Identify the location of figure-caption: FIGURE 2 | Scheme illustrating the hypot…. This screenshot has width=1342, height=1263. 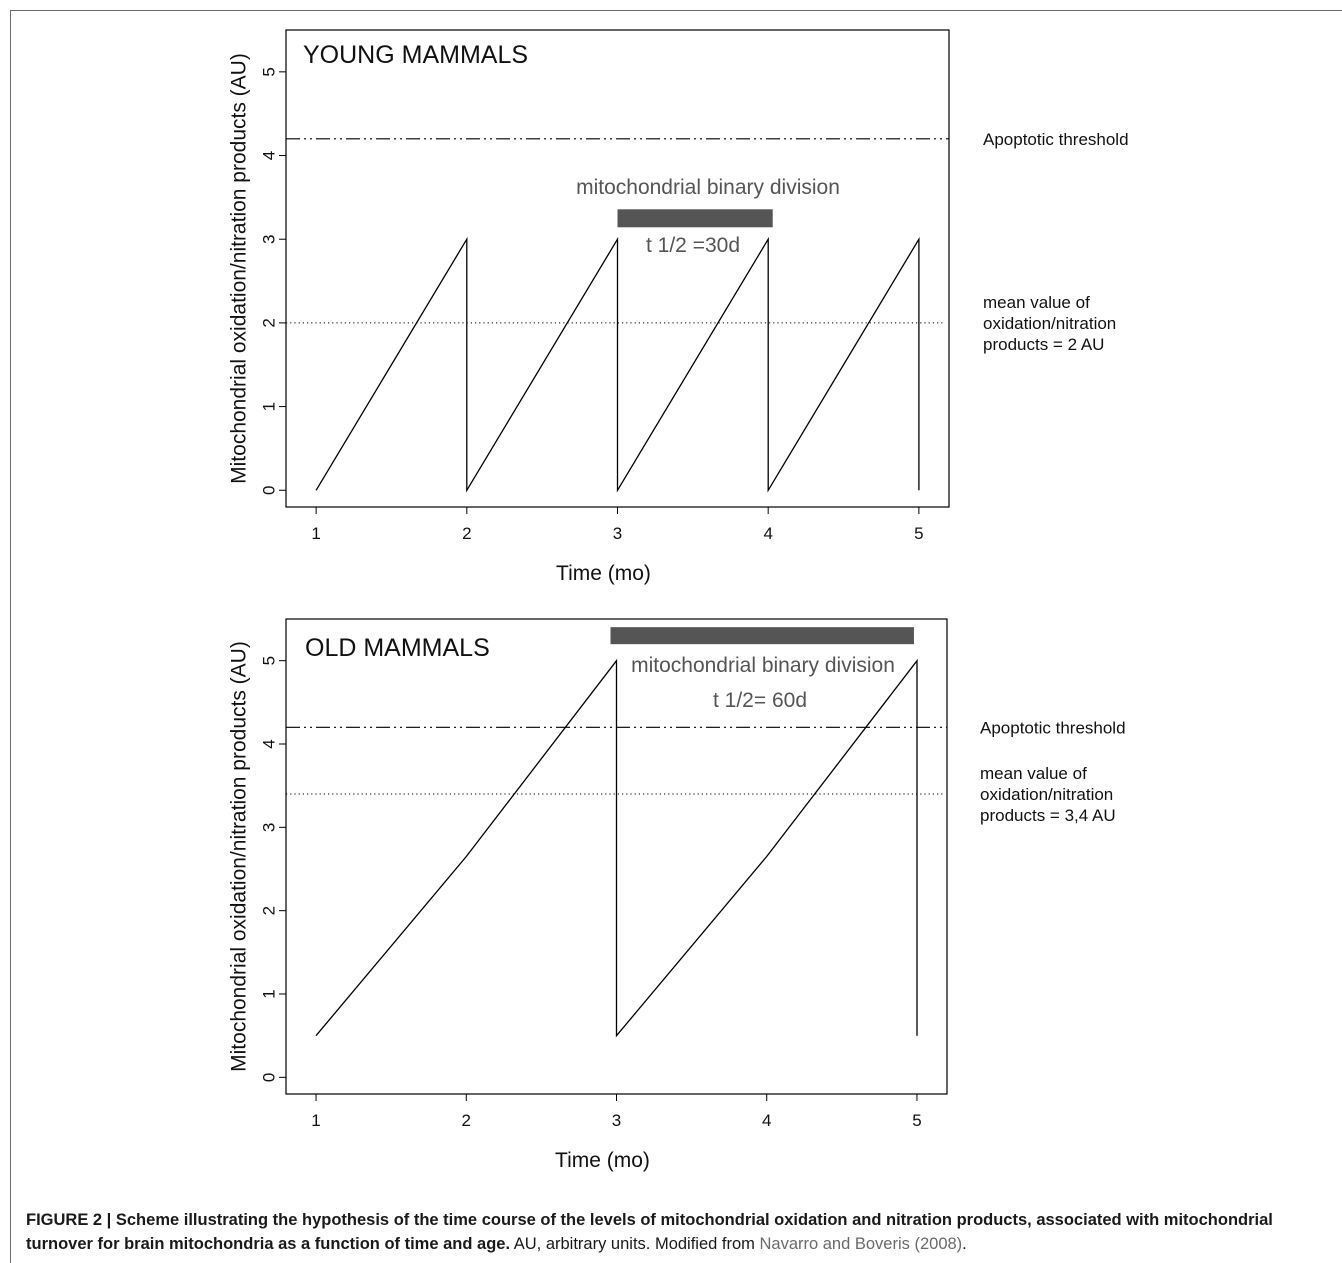
(676, 1232).